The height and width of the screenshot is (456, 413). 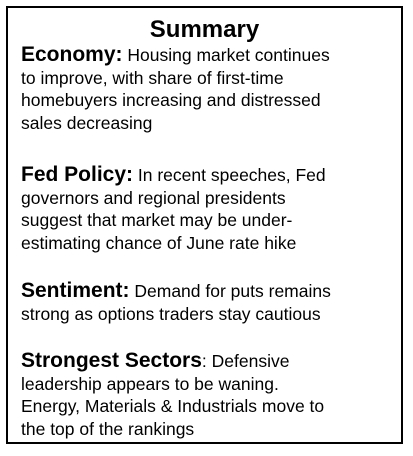 I want to click on section-text: strong as options traders stay cautious, so click(x=171, y=313).